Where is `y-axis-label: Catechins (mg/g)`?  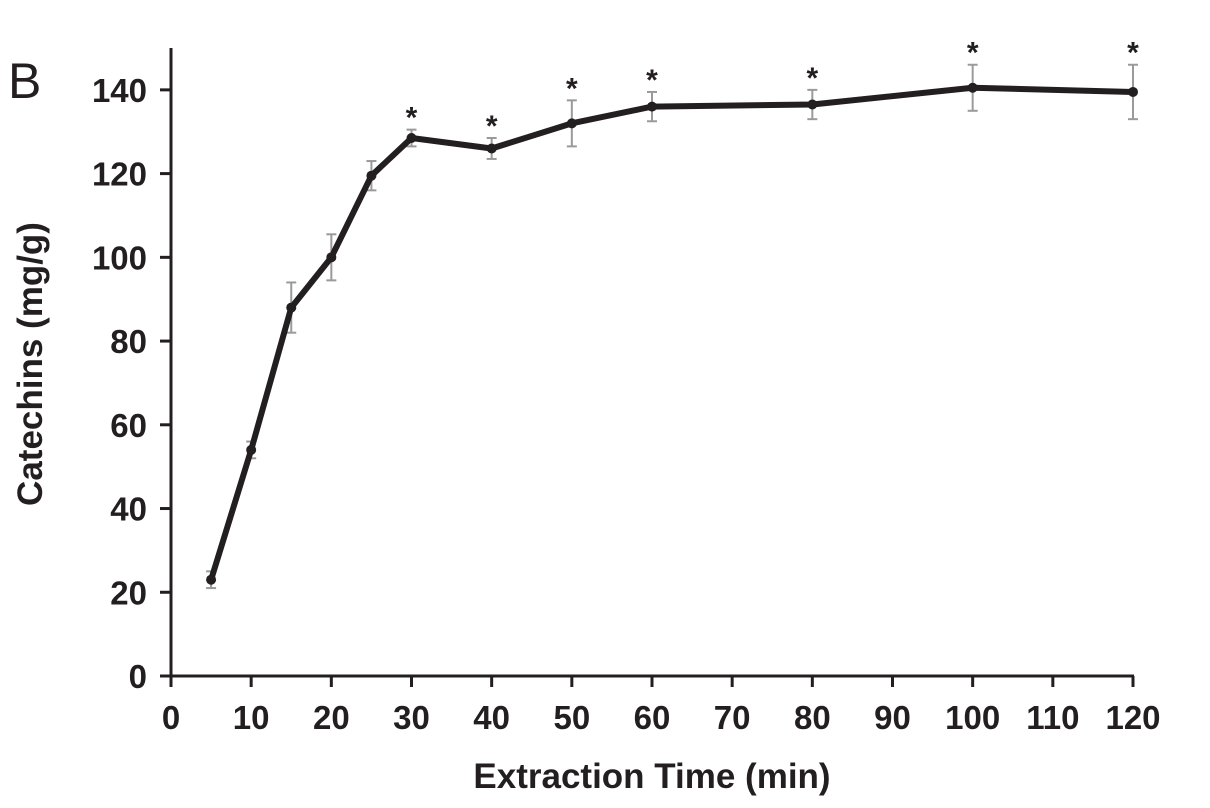 y-axis-label: Catechins (mg/g) is located at coordinates (30, 364).